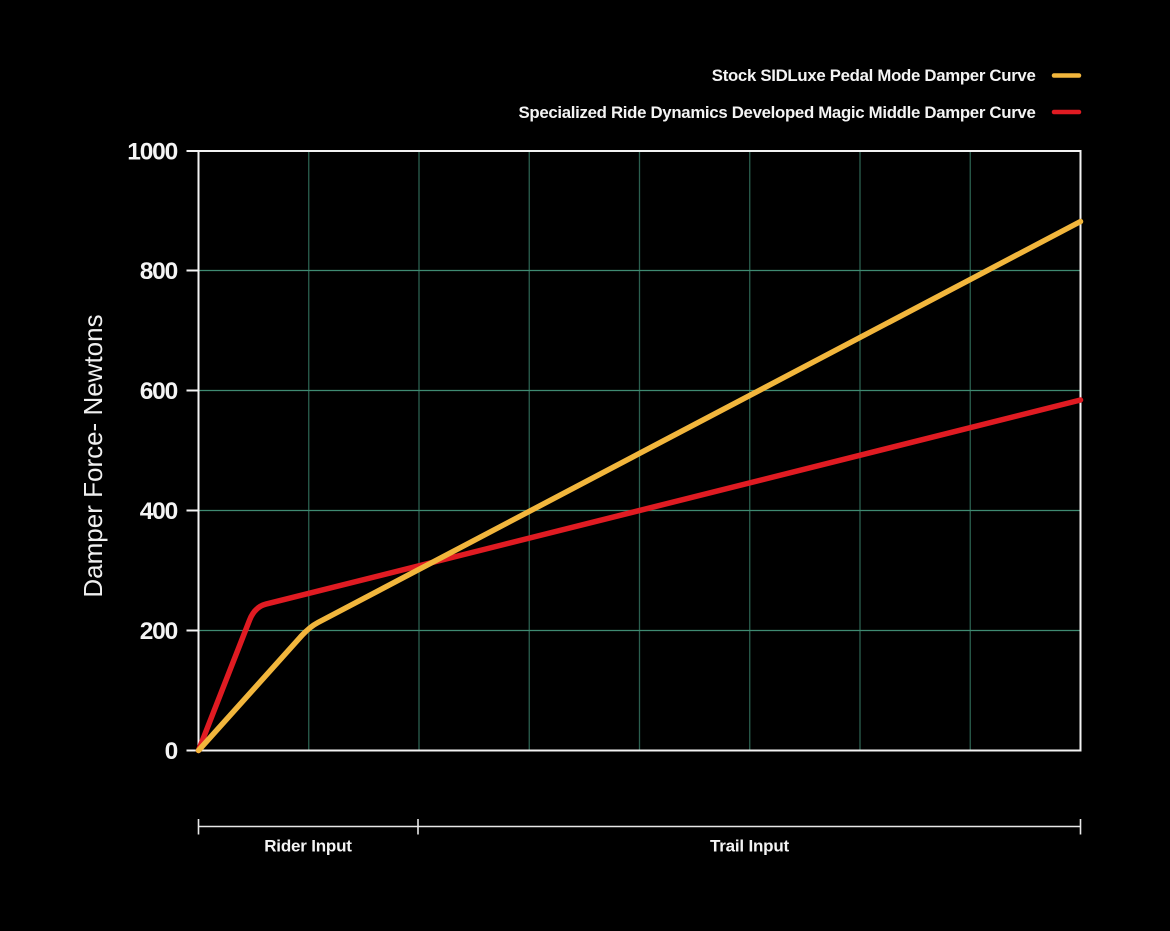  Describe the element at coordinates (159, 271) in the screenshot. I see `svg-text: 800` at that location.